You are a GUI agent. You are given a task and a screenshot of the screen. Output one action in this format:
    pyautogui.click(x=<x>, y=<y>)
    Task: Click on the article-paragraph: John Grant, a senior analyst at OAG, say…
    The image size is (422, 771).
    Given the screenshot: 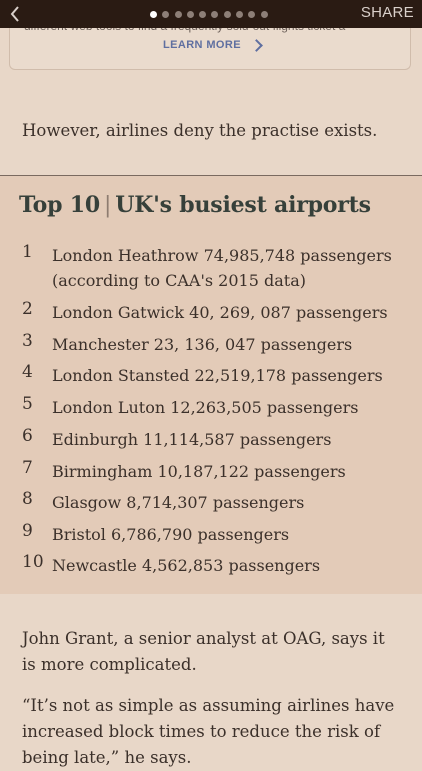 What is the action you would take?
    pyautogui.click(x=203, y=651)
    